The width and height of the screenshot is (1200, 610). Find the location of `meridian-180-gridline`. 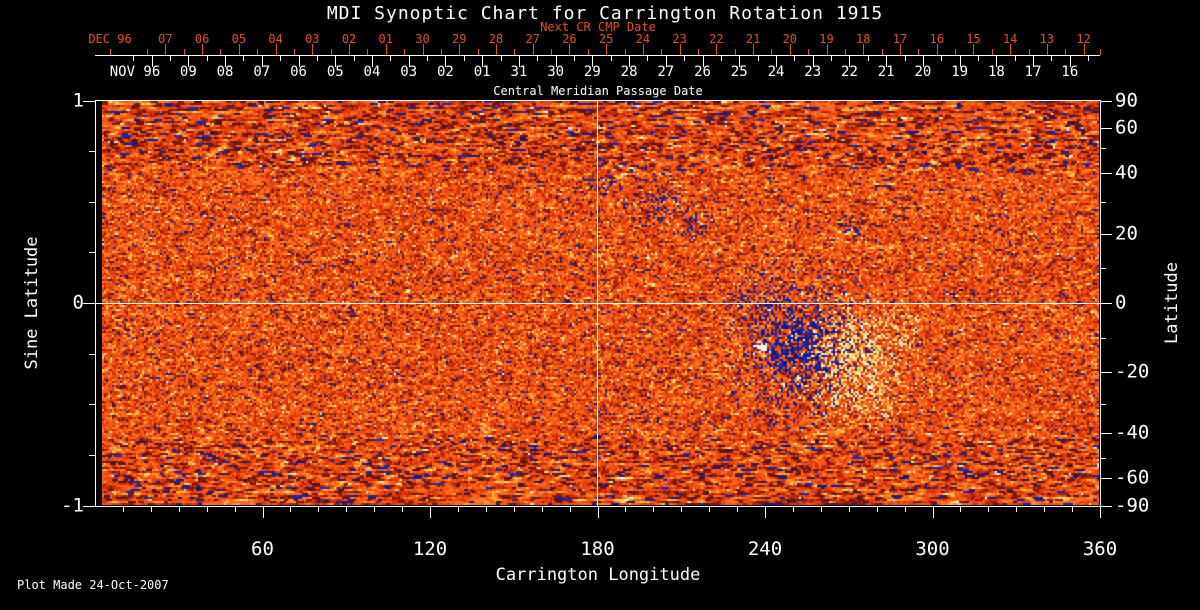

meridian-180-gridline is located at coordinates (597, 303).